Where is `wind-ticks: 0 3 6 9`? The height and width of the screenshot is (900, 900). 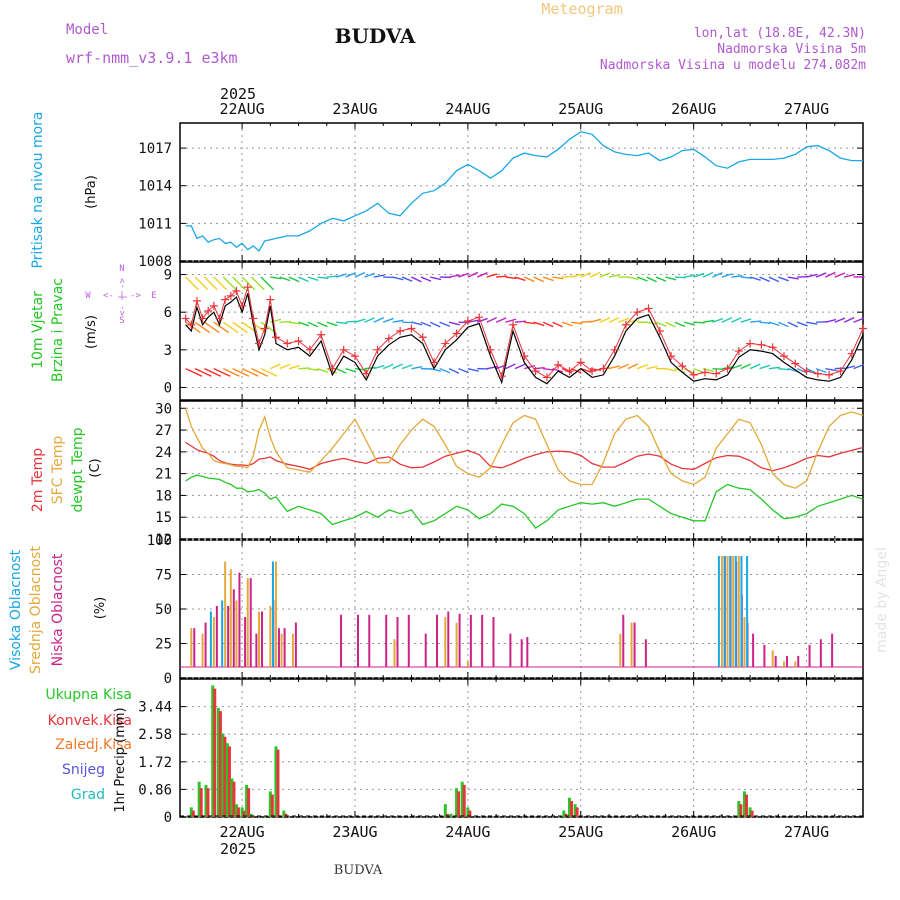 wind-ticks: 0 3 6 9 is located at coordinates (513, 332).